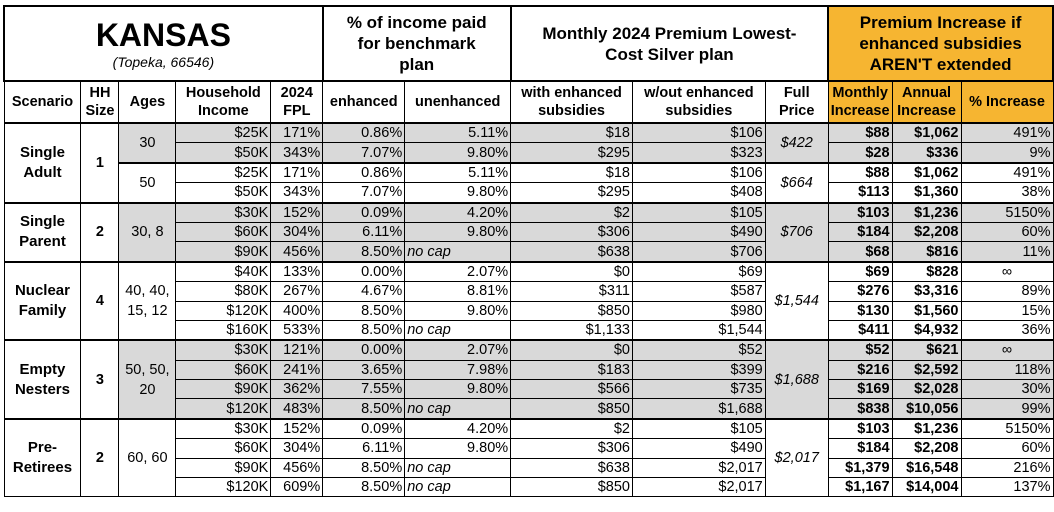  I want to click on household-income: $60K, so click(223, 232).